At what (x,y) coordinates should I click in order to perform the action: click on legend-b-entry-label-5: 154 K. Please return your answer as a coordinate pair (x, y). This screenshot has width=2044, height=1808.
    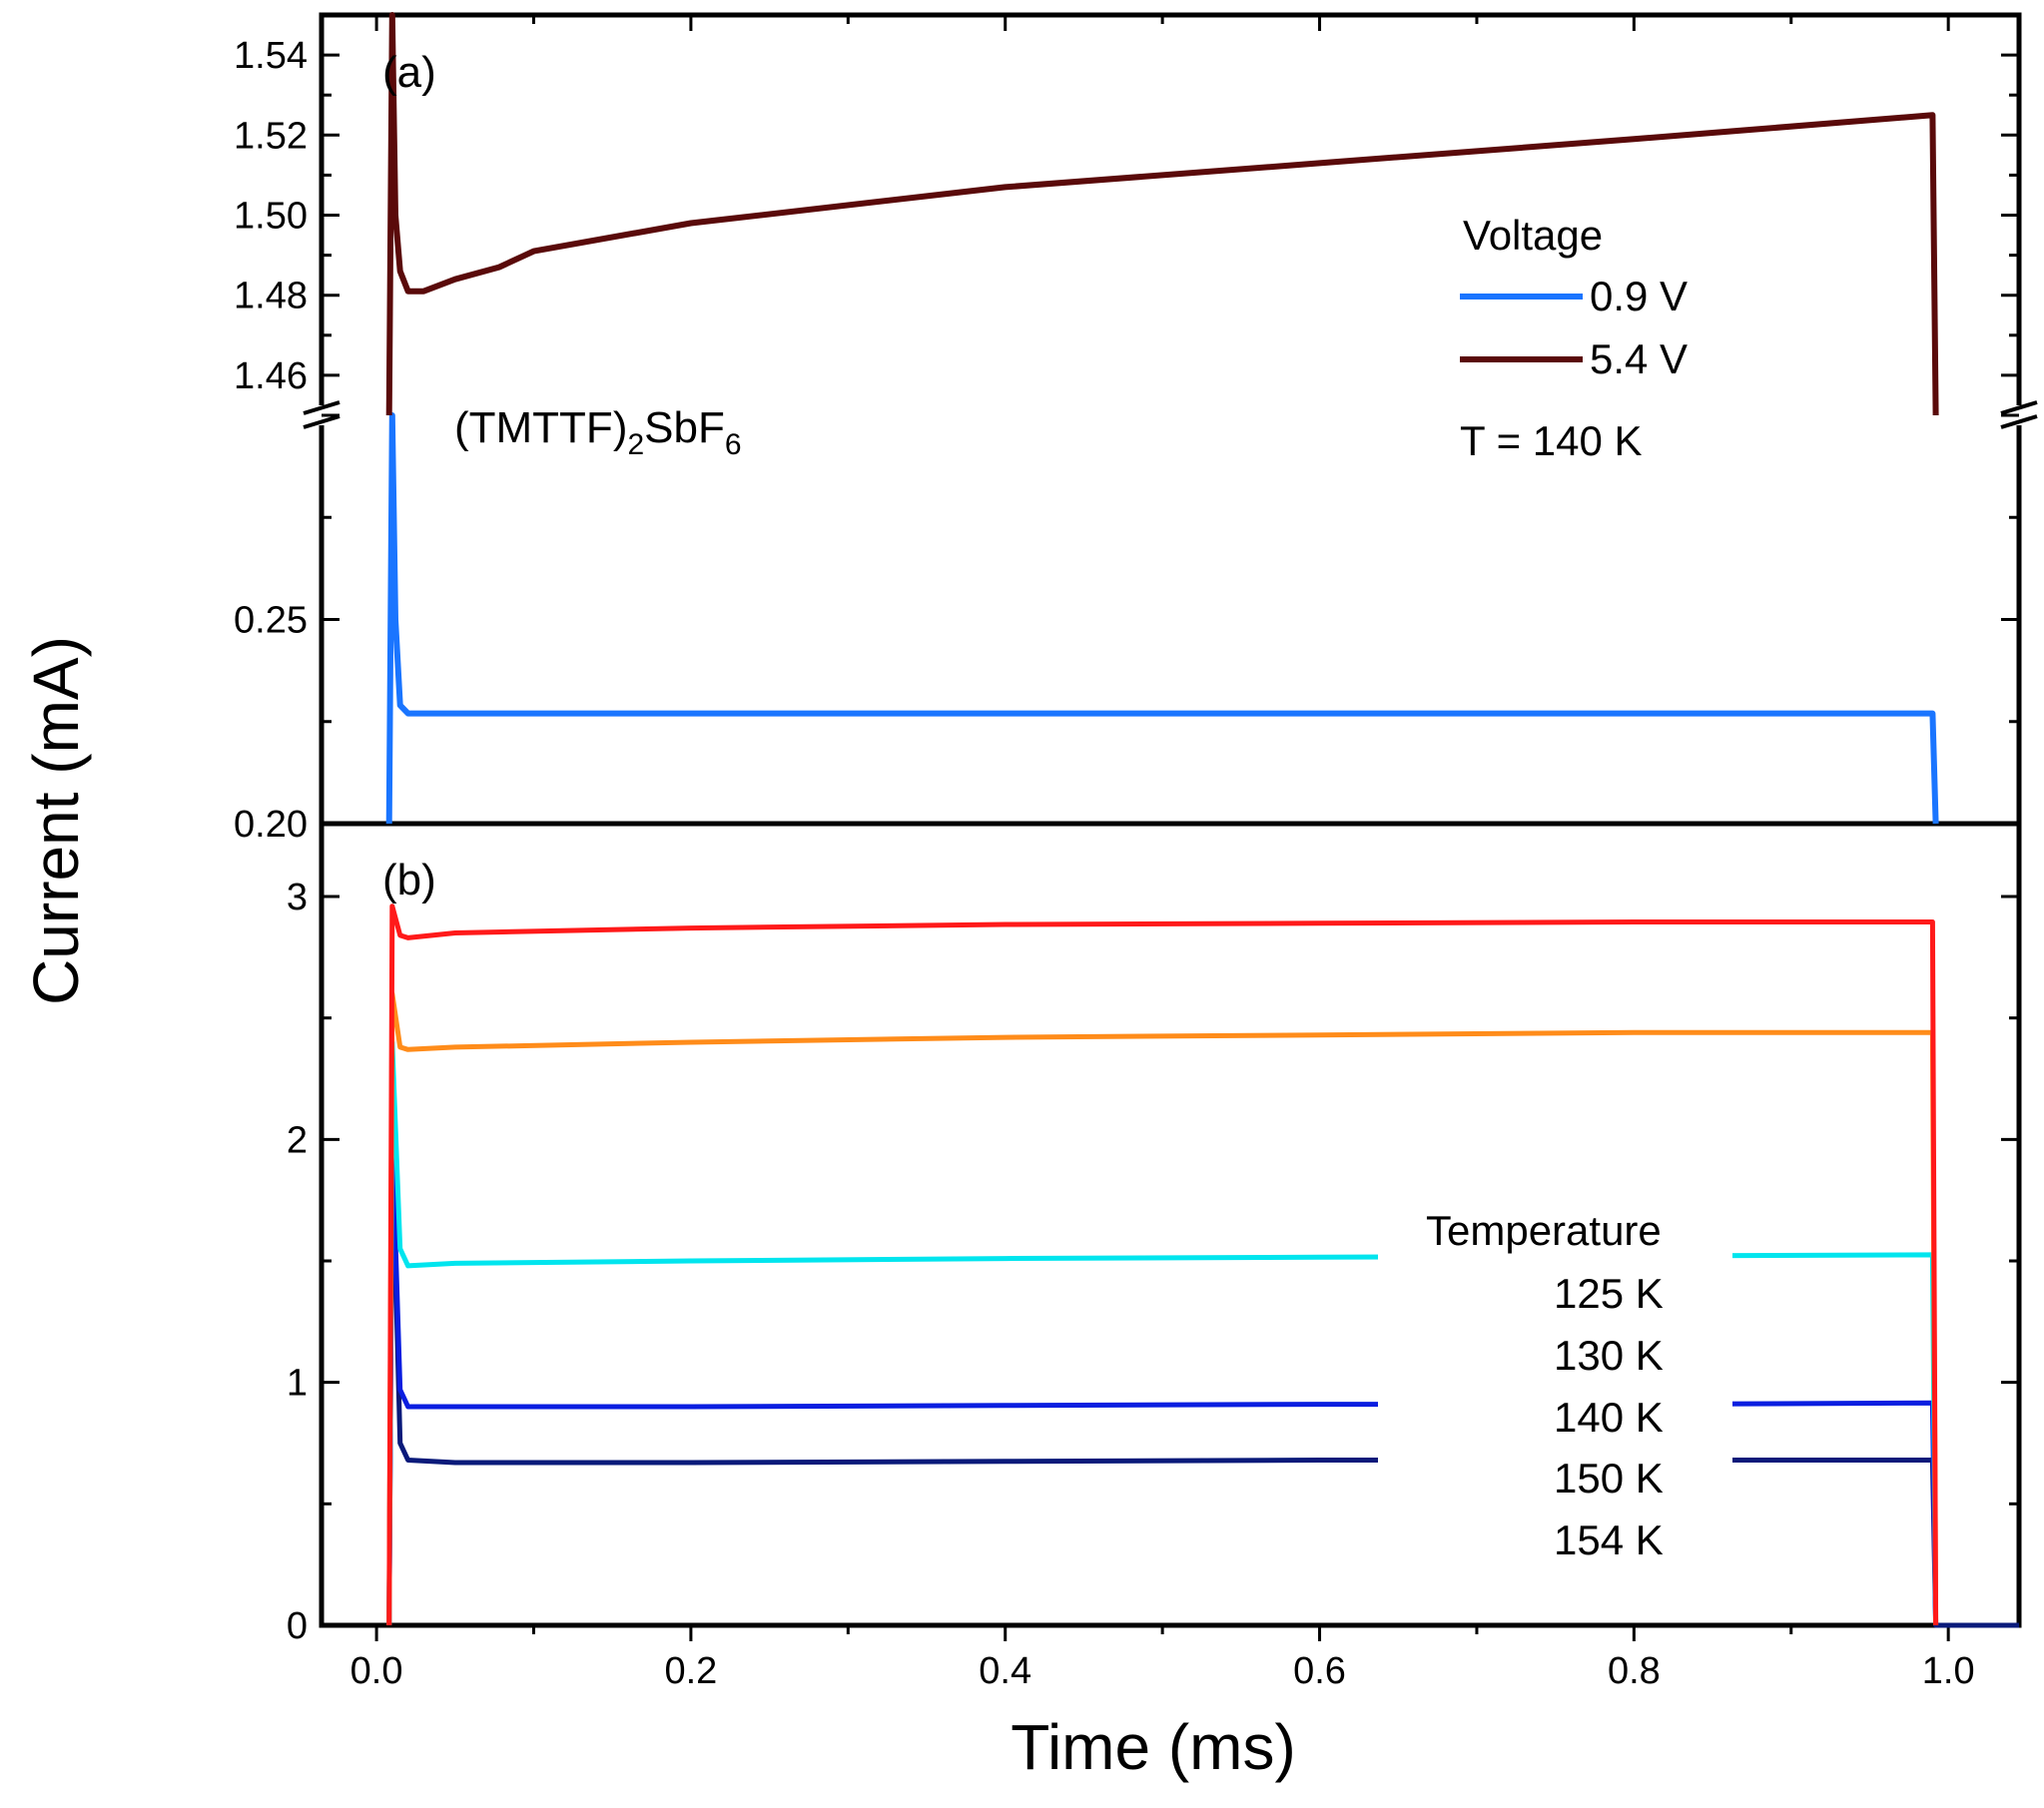
    Looking at the image, I should click on (1609, 1539).